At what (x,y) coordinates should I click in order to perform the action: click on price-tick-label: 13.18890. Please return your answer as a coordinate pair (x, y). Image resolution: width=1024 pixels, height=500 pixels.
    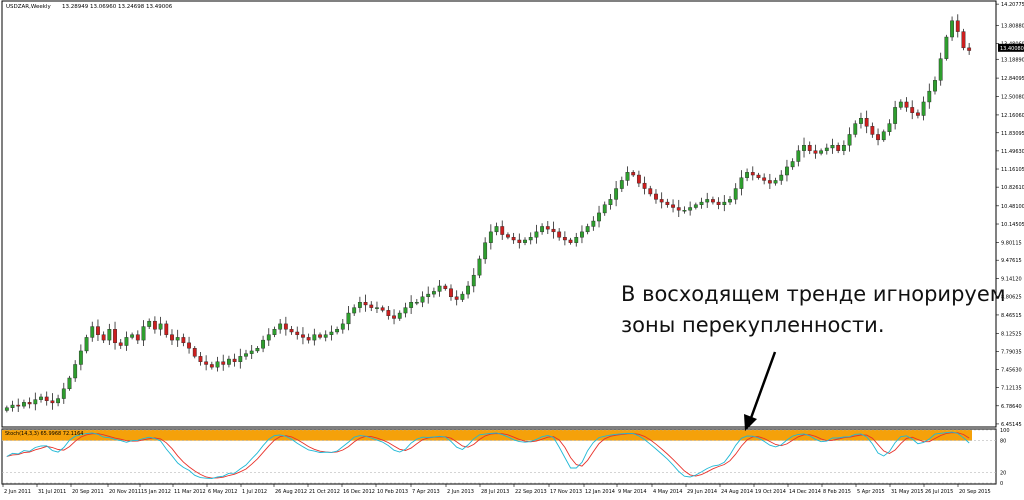
    Looking at the image, I should click on (1012, 60).